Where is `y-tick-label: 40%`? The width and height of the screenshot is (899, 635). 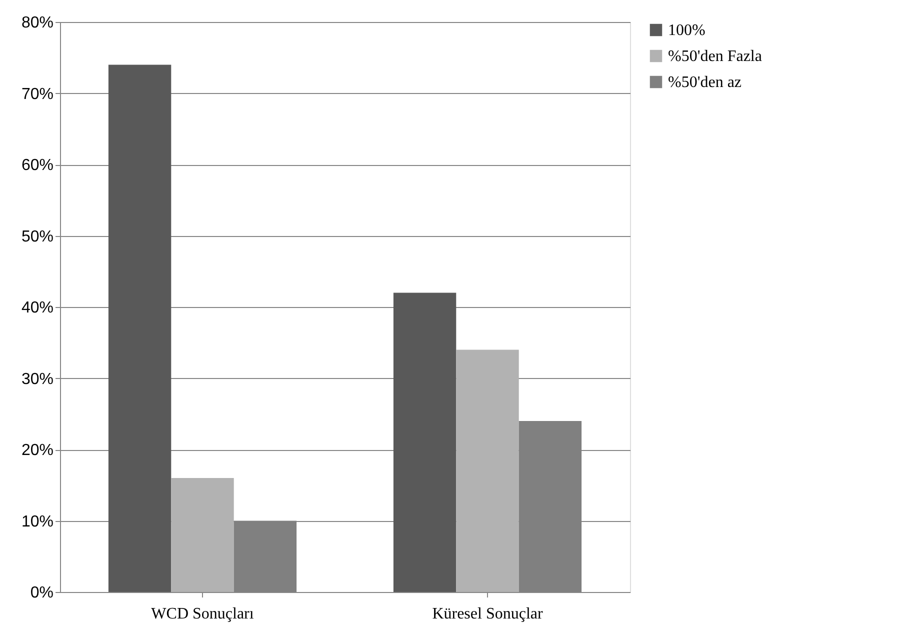
y-tick-label: 40% is located at coordinates (37, 308).